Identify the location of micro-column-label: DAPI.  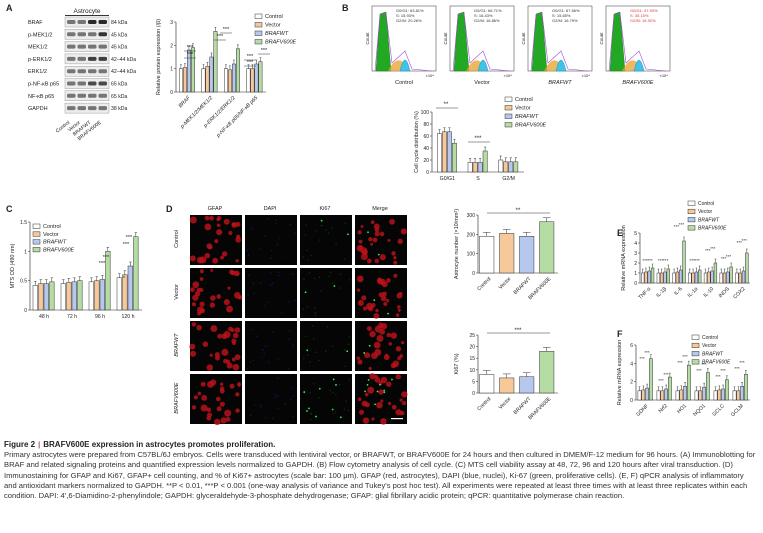
(270, 209).